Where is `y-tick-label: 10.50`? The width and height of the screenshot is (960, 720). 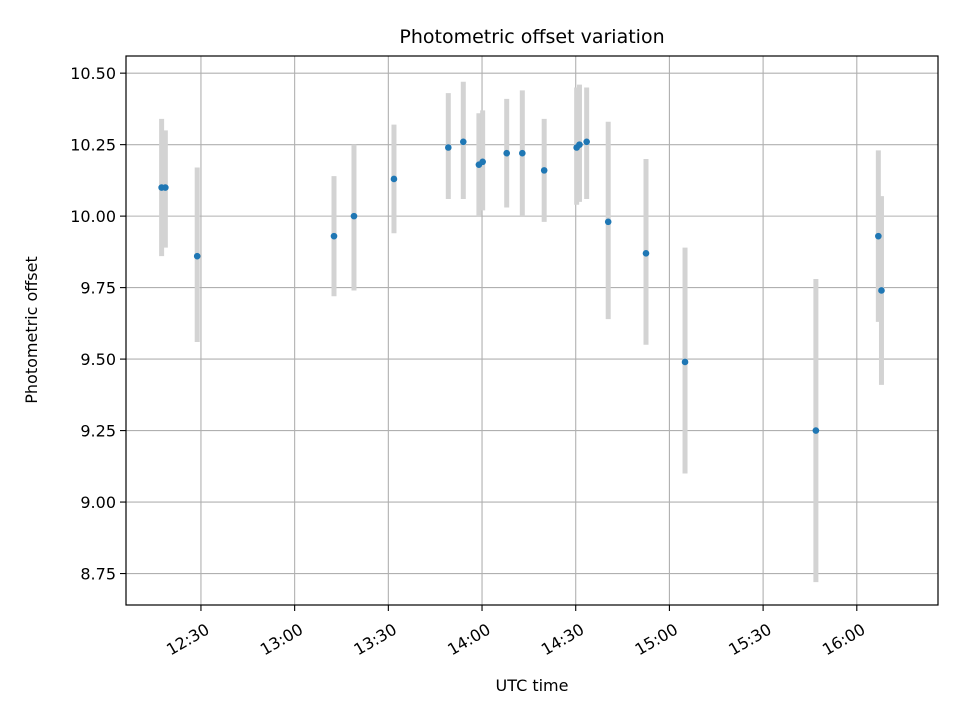 y-tick-label: 10.50 is located at coordinates (93, 73).